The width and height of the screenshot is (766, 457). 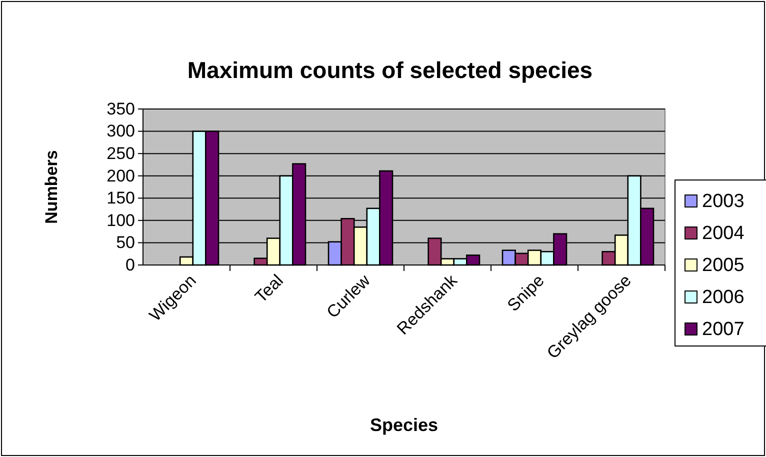 I want to click on y-tick-label: 150, so click(x=120, y=198).